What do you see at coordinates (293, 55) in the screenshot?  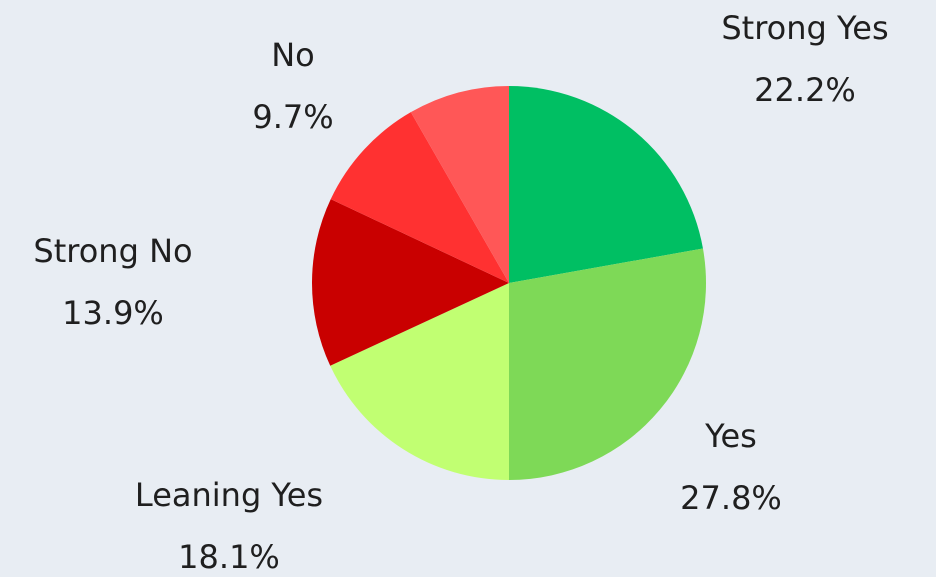 I see `slice-label: No` at bounding box center [293, 55].